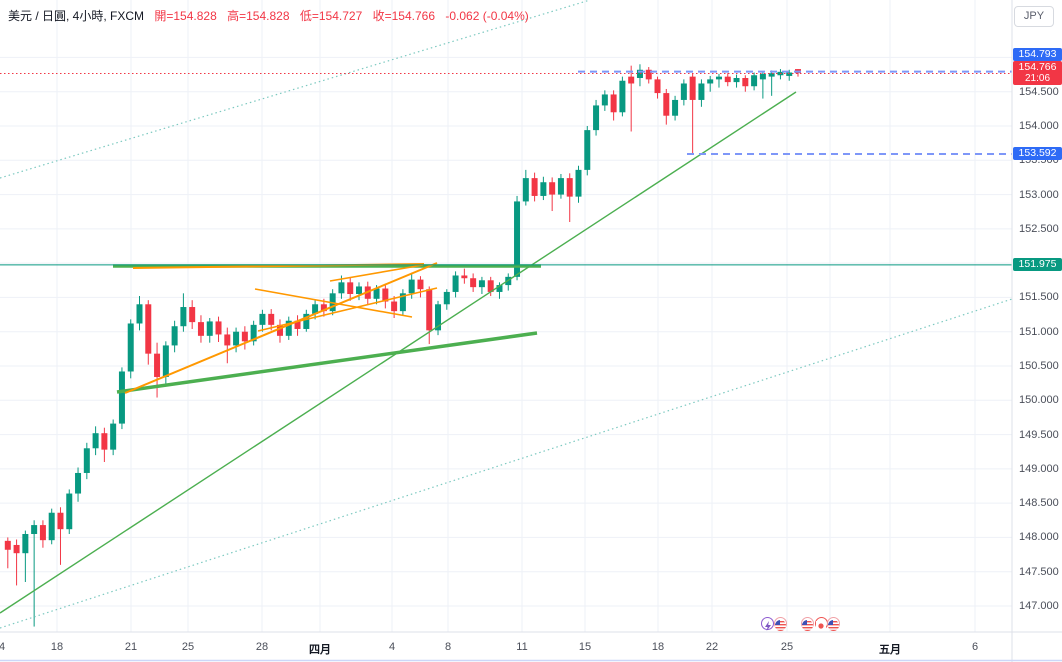 The image size is (1062, 662). I want to click on price-axis-label: 149.000, so click(1039, 468).